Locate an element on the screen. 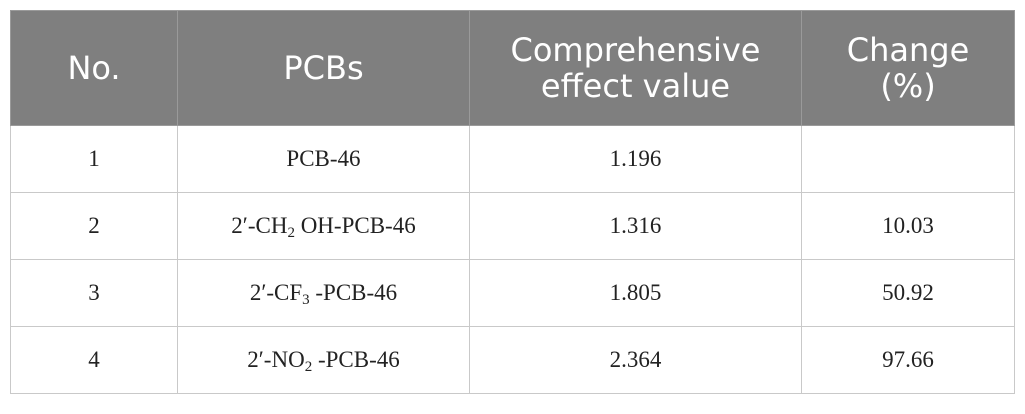  cell-change: 10.03 is located at coordinates (908, 226).